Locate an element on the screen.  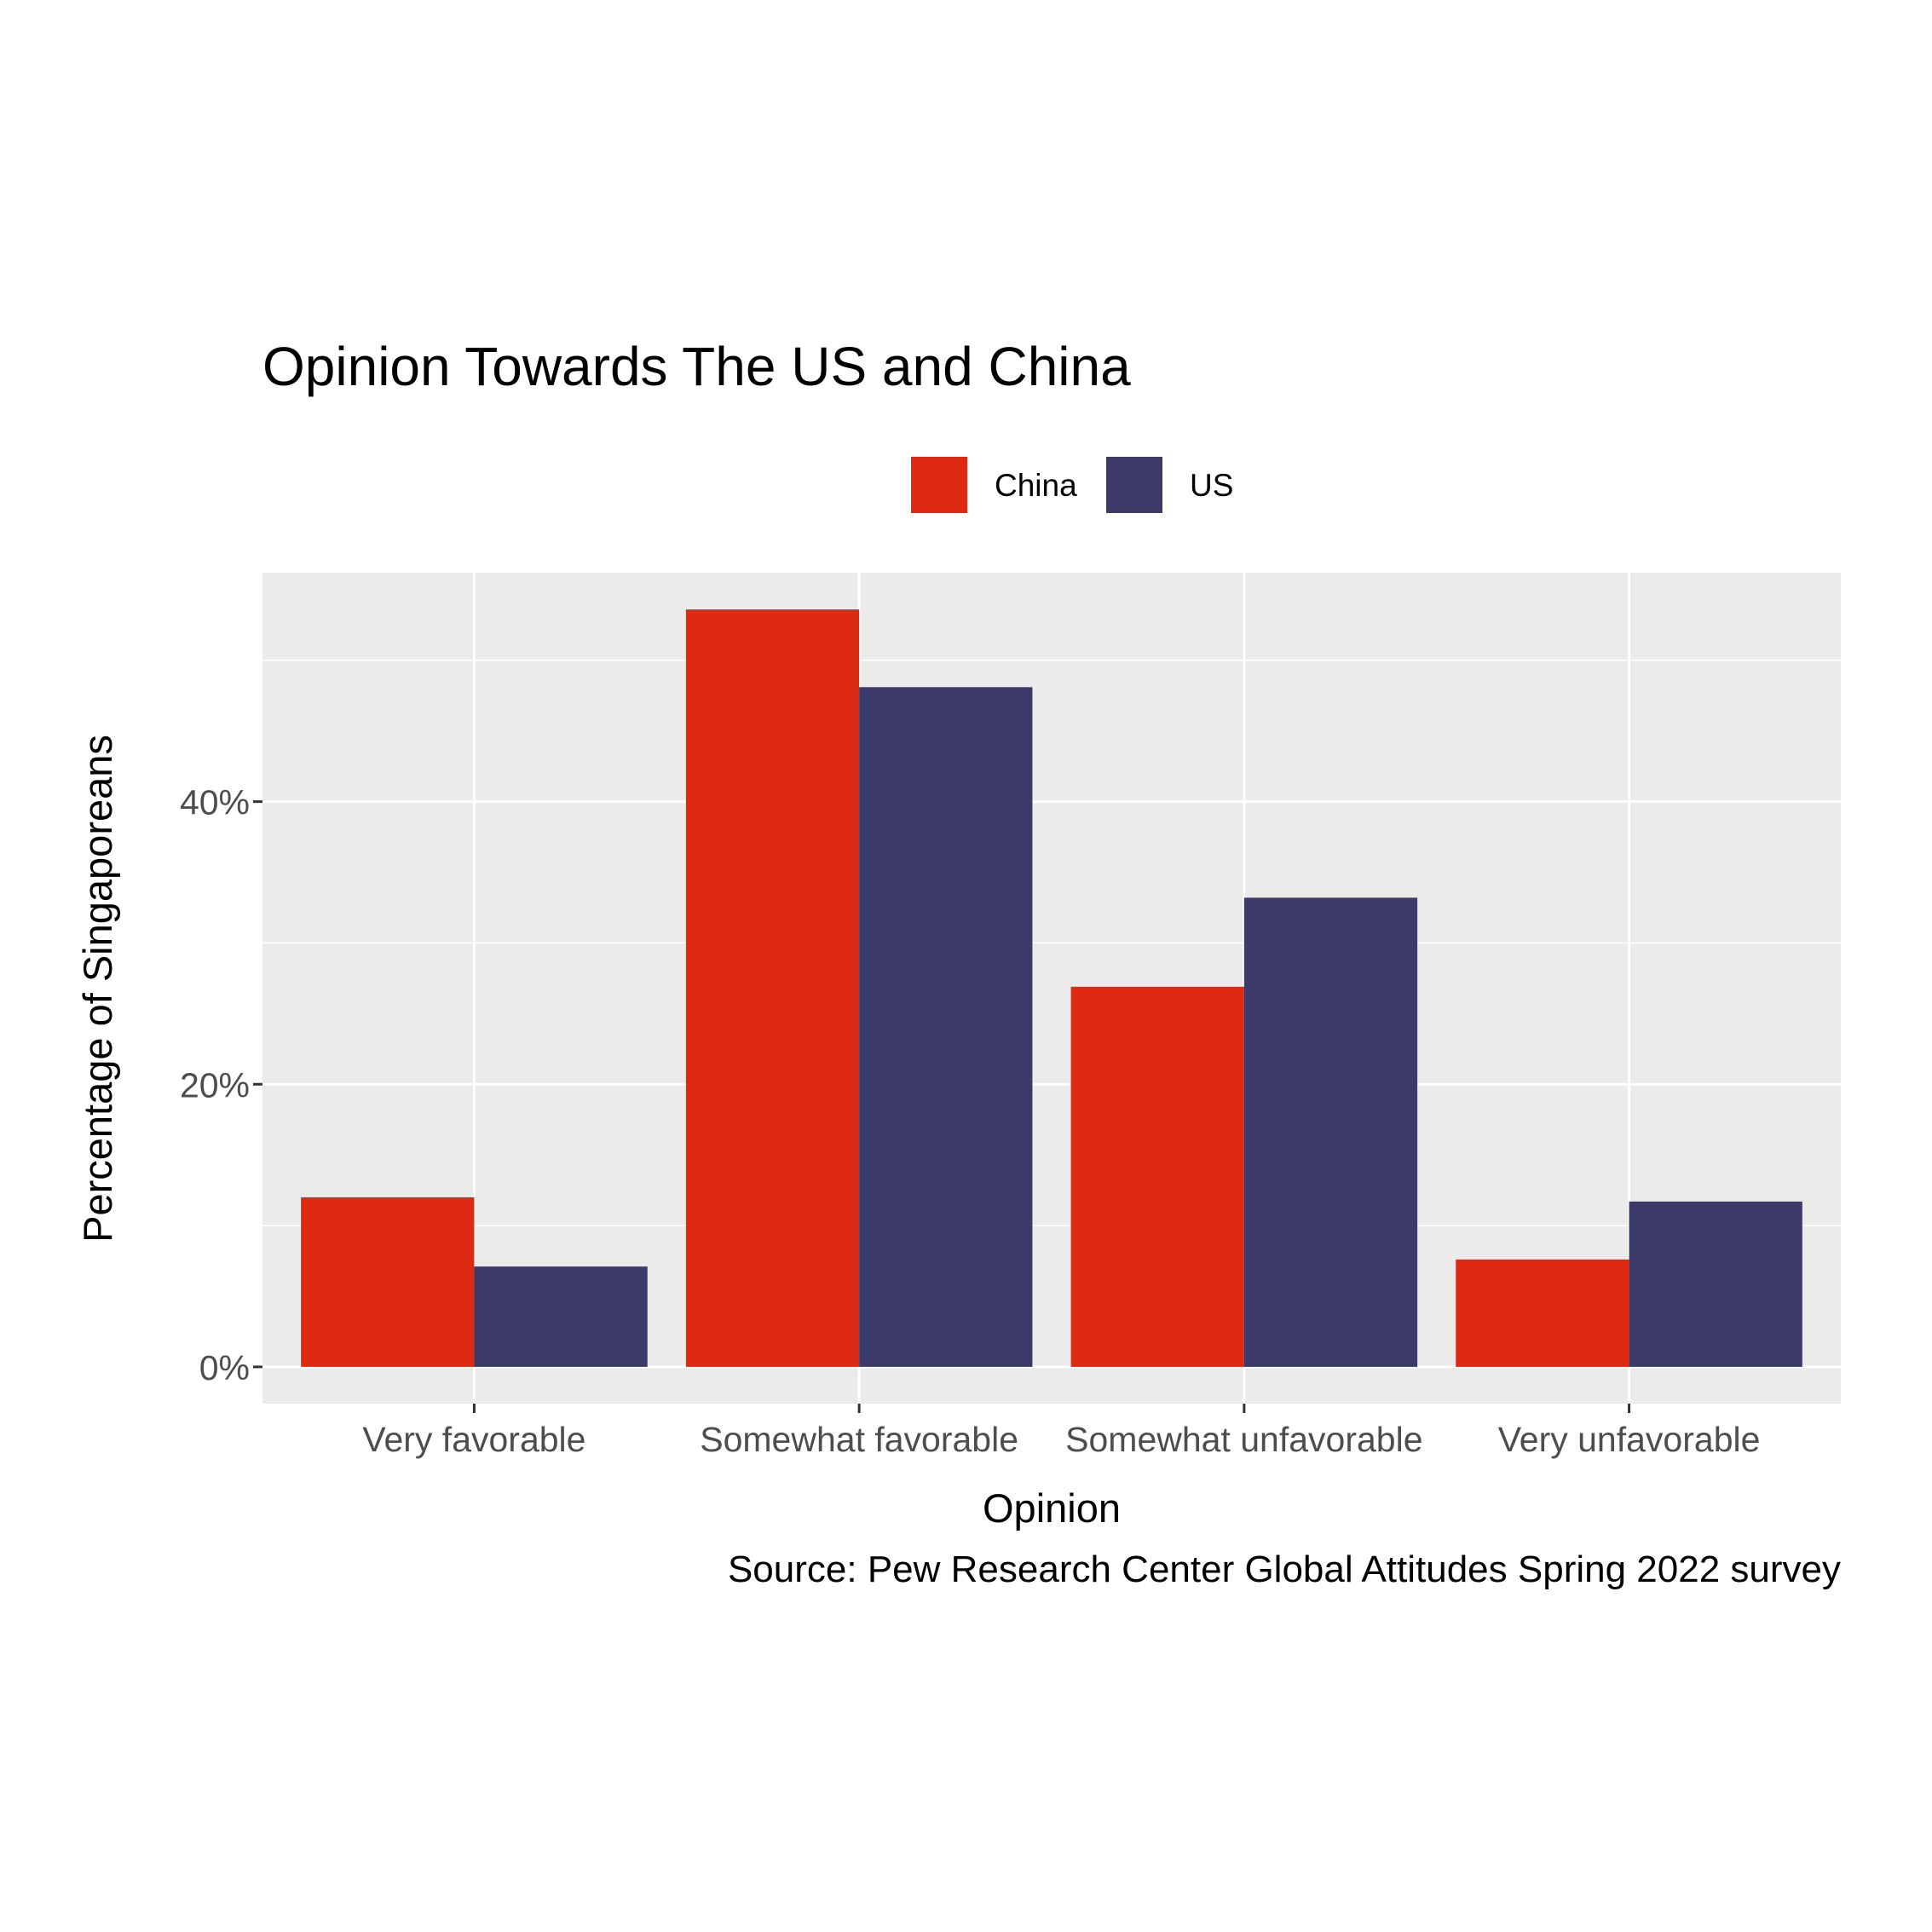
legend-label-china: China is located at coordinates (1036, 485).